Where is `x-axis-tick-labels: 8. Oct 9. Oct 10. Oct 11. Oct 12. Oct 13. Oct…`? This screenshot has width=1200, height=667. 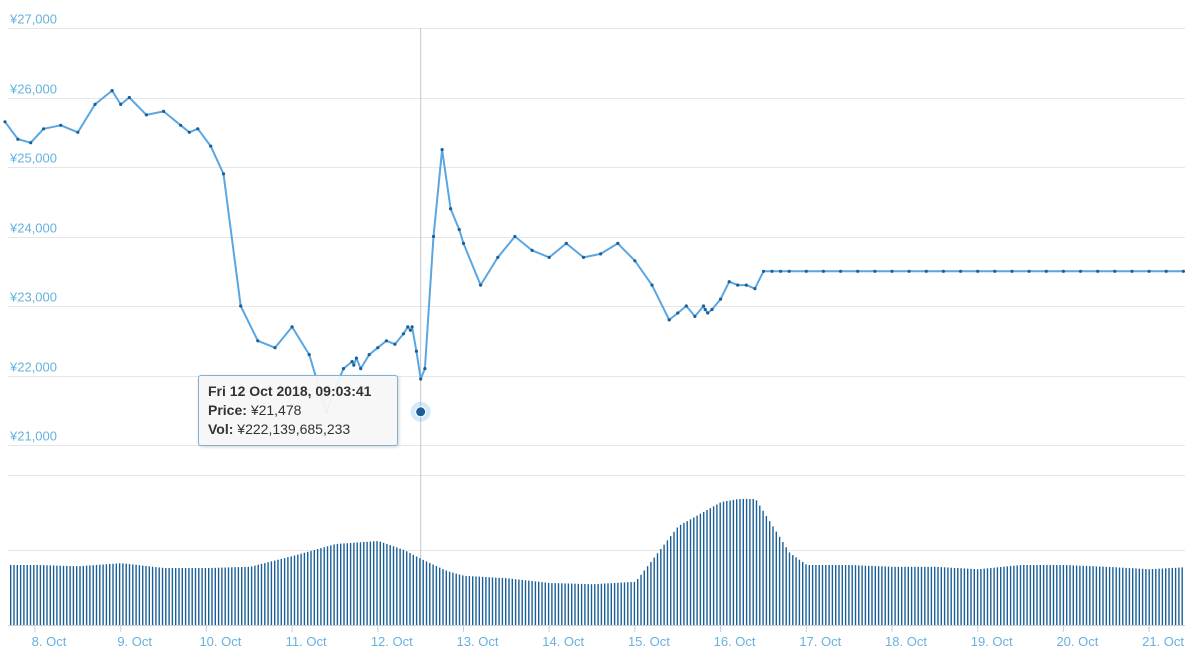 x-axis-tick-labels: 8. Oct 9. Oct 10. Oct 11. Oct 12. Oct 13. Oct… is located at coordinates (608, 637).